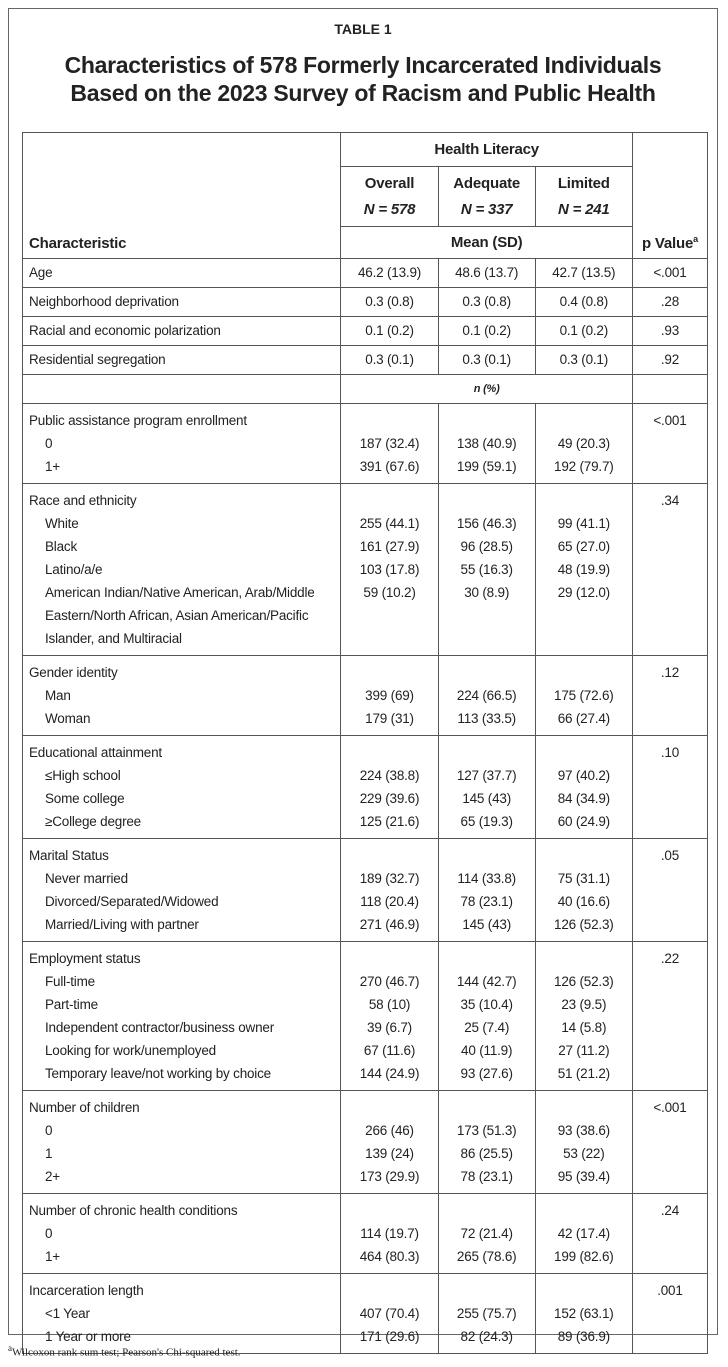 Image resolution: width=728 pixels, height=1367 pixels. I want to click on cell: 175 (72.6), so click(583, 695).